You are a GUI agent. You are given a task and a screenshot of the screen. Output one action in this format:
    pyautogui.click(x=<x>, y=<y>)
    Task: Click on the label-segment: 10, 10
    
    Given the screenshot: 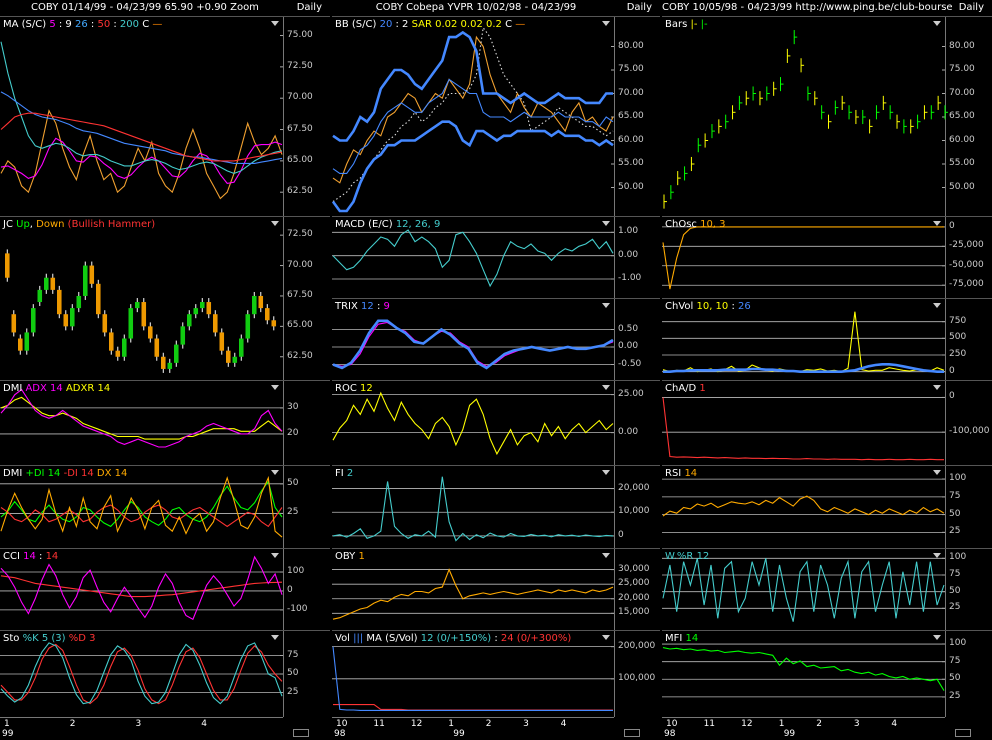 What is the action you would take?
    pyautogui.click(x=712, y=306)
    